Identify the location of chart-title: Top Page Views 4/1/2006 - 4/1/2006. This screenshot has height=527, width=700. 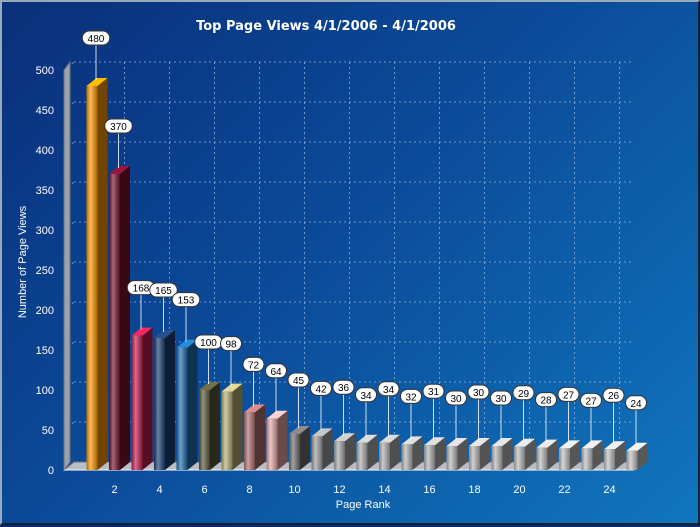
(326, 26).